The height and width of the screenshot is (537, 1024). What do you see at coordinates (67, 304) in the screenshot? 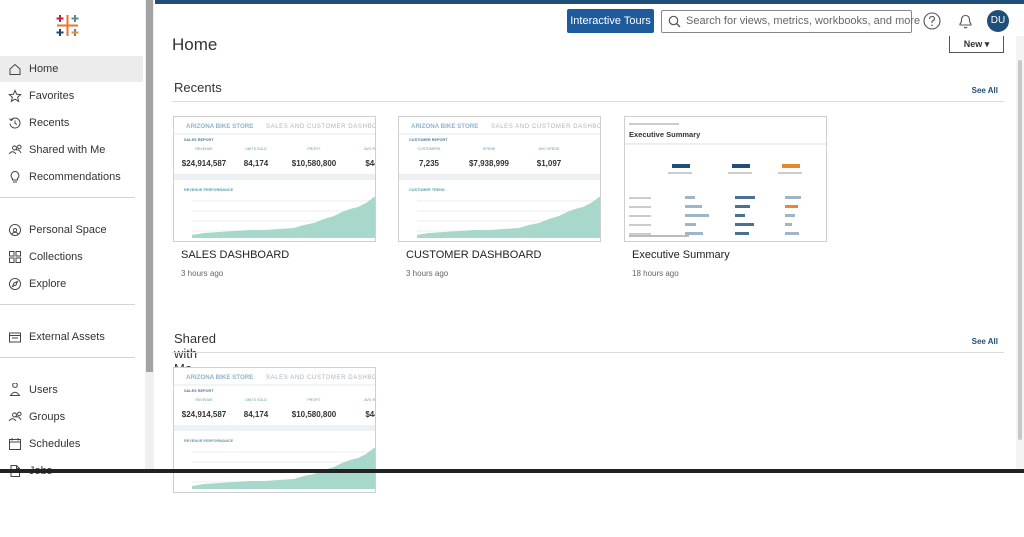
I see `separator` at bounding box center [67, 304].